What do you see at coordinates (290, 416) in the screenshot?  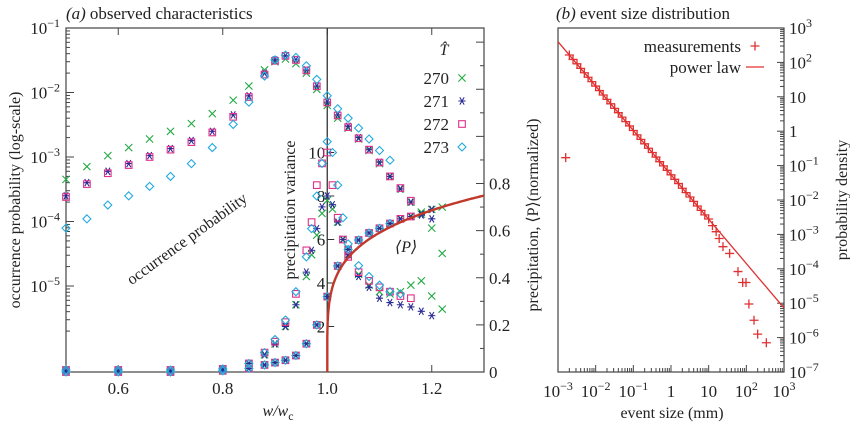 I see `x-label-sub: c` at bounding box center [290, 416].